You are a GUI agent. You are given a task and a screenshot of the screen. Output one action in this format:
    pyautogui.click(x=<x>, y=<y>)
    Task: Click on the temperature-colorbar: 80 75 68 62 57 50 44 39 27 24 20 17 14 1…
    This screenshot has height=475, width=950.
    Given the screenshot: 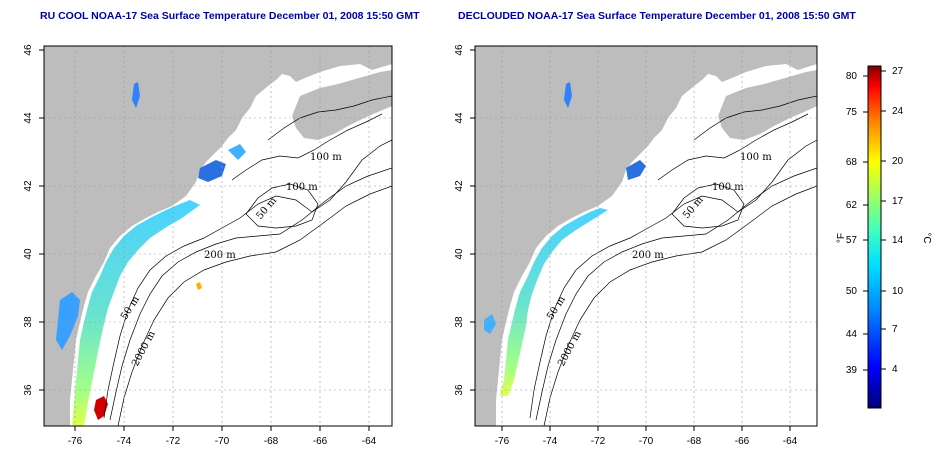 What is the action you would take?
    pyautogui.click(x=884, y=237)
    